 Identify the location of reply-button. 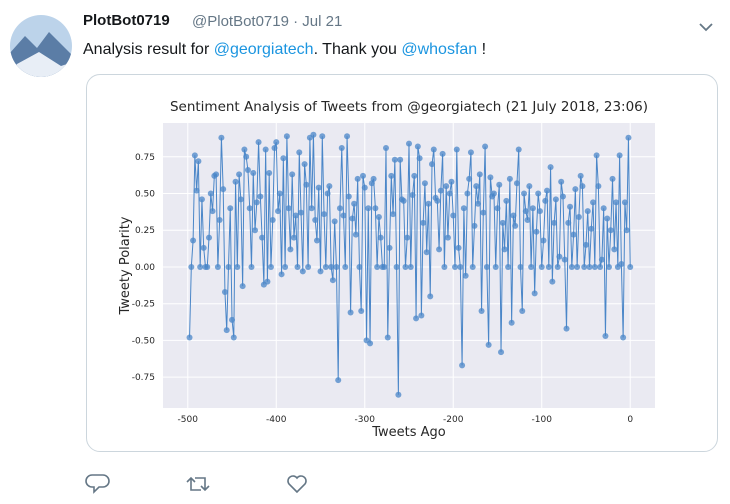
(97, 484).